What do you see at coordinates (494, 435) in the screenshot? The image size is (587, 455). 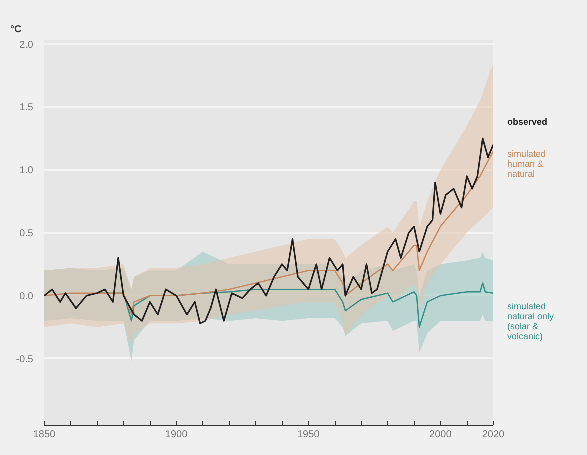 I see `x-tick-label: 2020` at bounding box center [494, 435].